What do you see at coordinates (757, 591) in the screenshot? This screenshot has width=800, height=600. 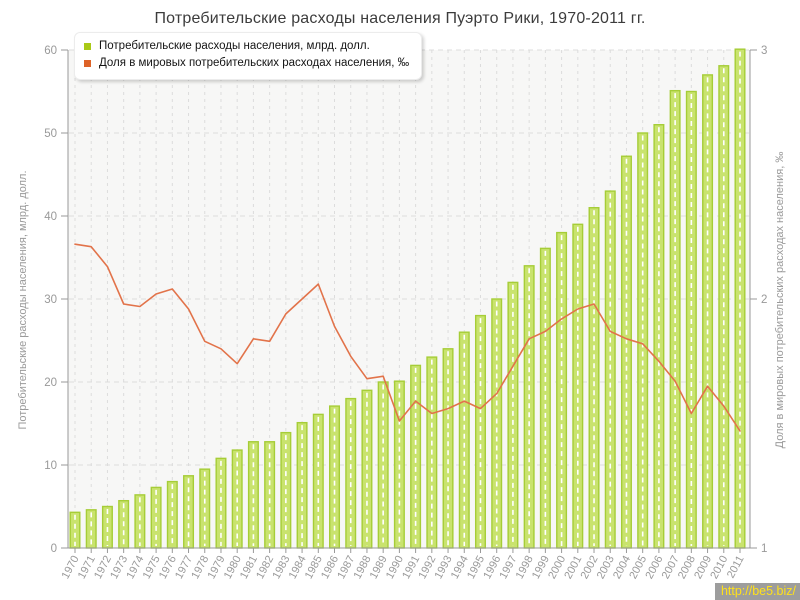 I see `be5-site-link: http://be5.biz/` at bounding box center [757, 591].